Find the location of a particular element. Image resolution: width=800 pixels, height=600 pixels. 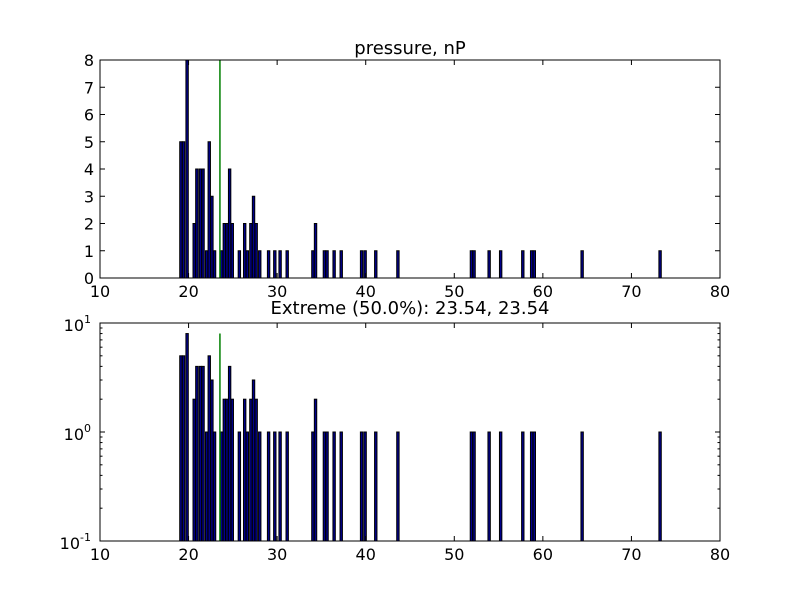

y-tick-label: 5 is located at coordinates (89, 142).